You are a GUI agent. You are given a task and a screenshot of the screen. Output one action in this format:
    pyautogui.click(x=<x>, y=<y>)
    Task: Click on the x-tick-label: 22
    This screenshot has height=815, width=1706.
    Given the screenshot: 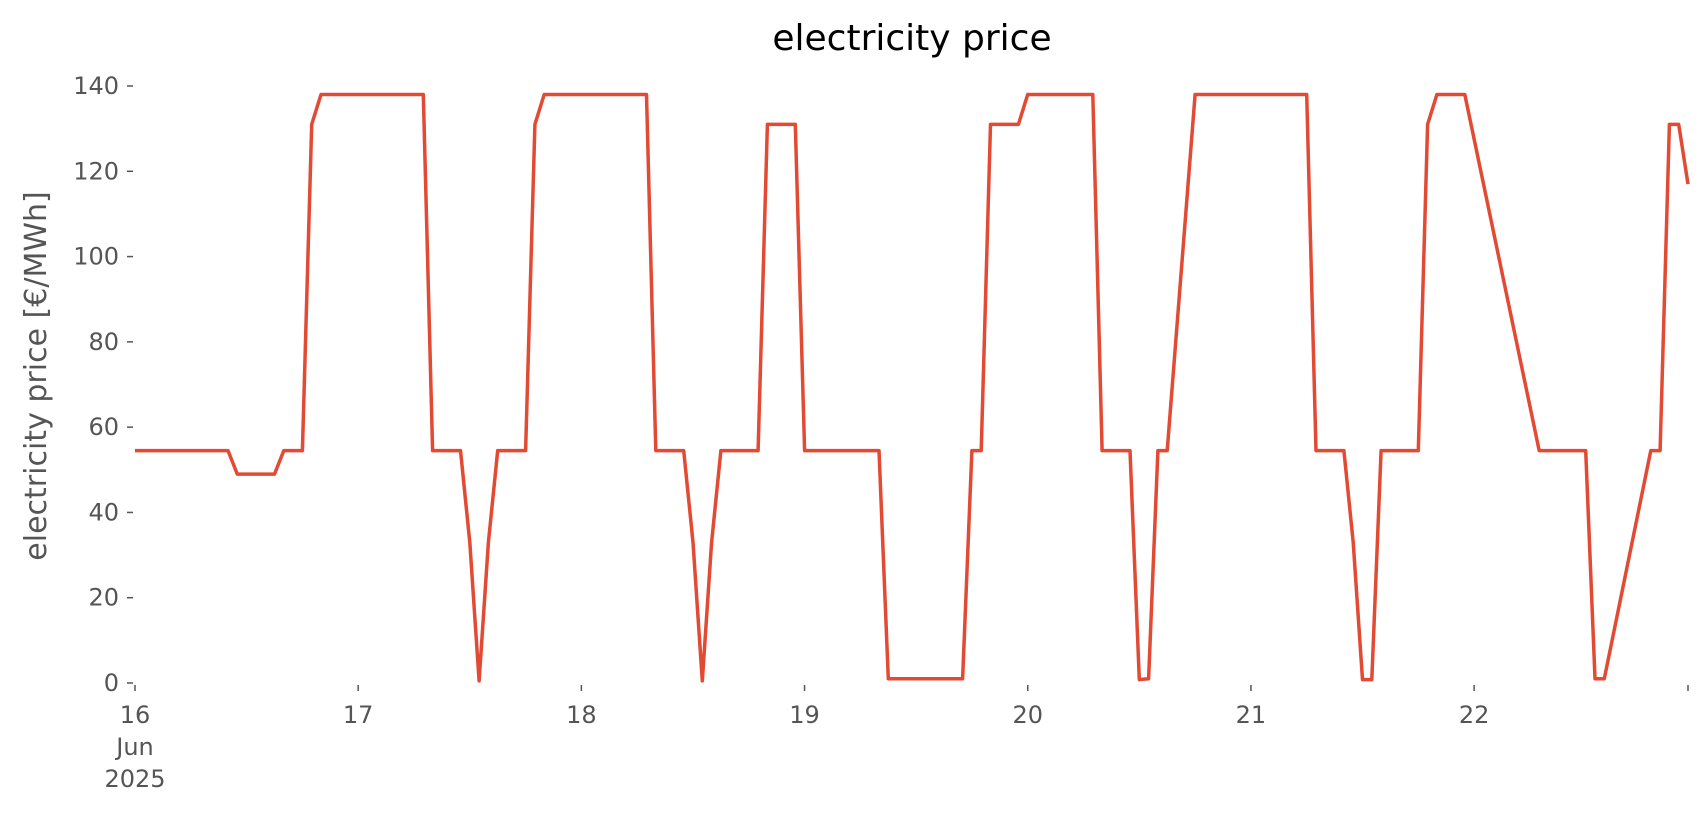 What is the action you would take?
    pyautogui.click(x=1474, y=715)
    